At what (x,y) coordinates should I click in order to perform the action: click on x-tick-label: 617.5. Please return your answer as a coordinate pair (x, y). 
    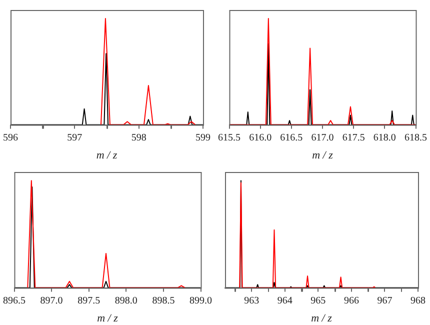
    Looking at the image, I should click on (353, 138).